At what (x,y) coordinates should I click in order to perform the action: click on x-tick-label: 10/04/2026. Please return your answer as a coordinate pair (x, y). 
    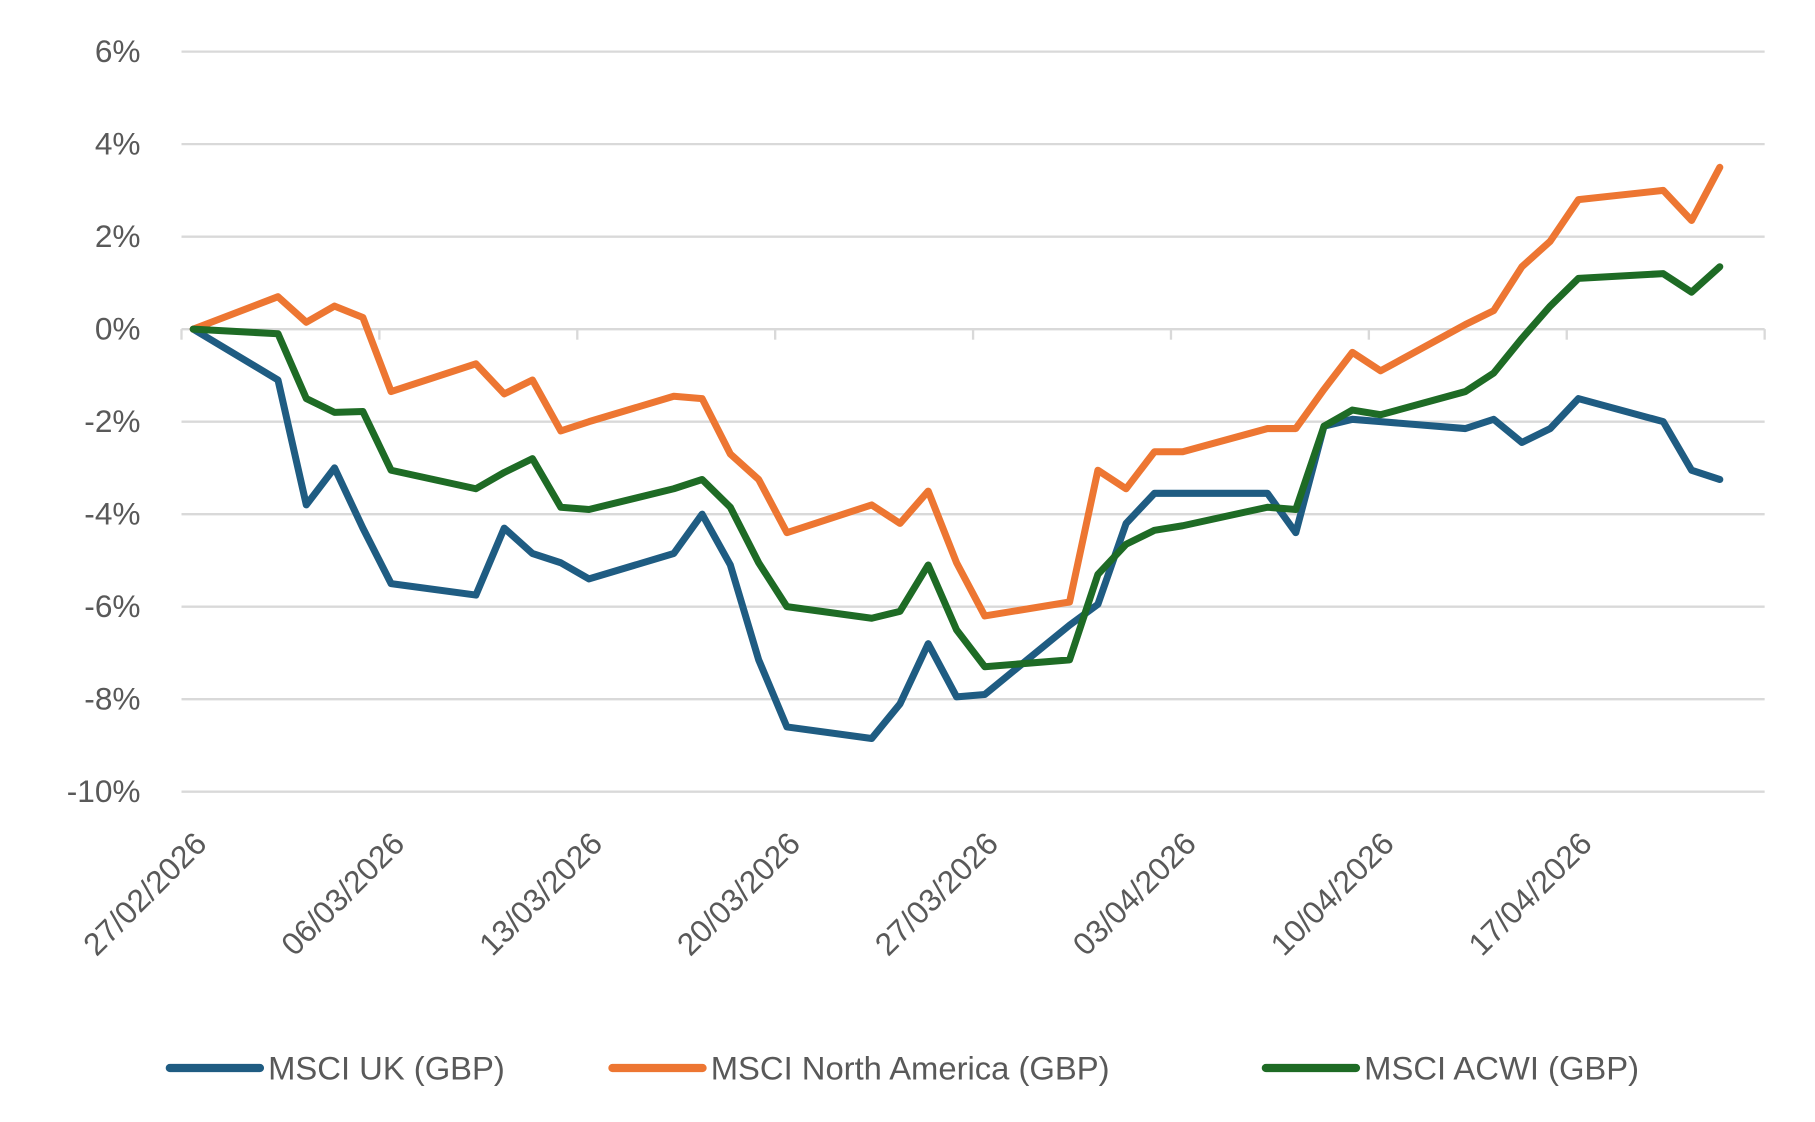
    Looking at the image, I should click on (1331, 893).